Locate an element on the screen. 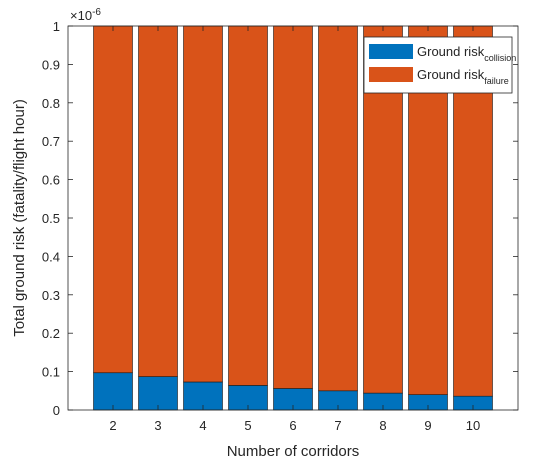 This screenshot has width=550, height=466. y-tick-label: 1 is located at coordinates (56, 26).